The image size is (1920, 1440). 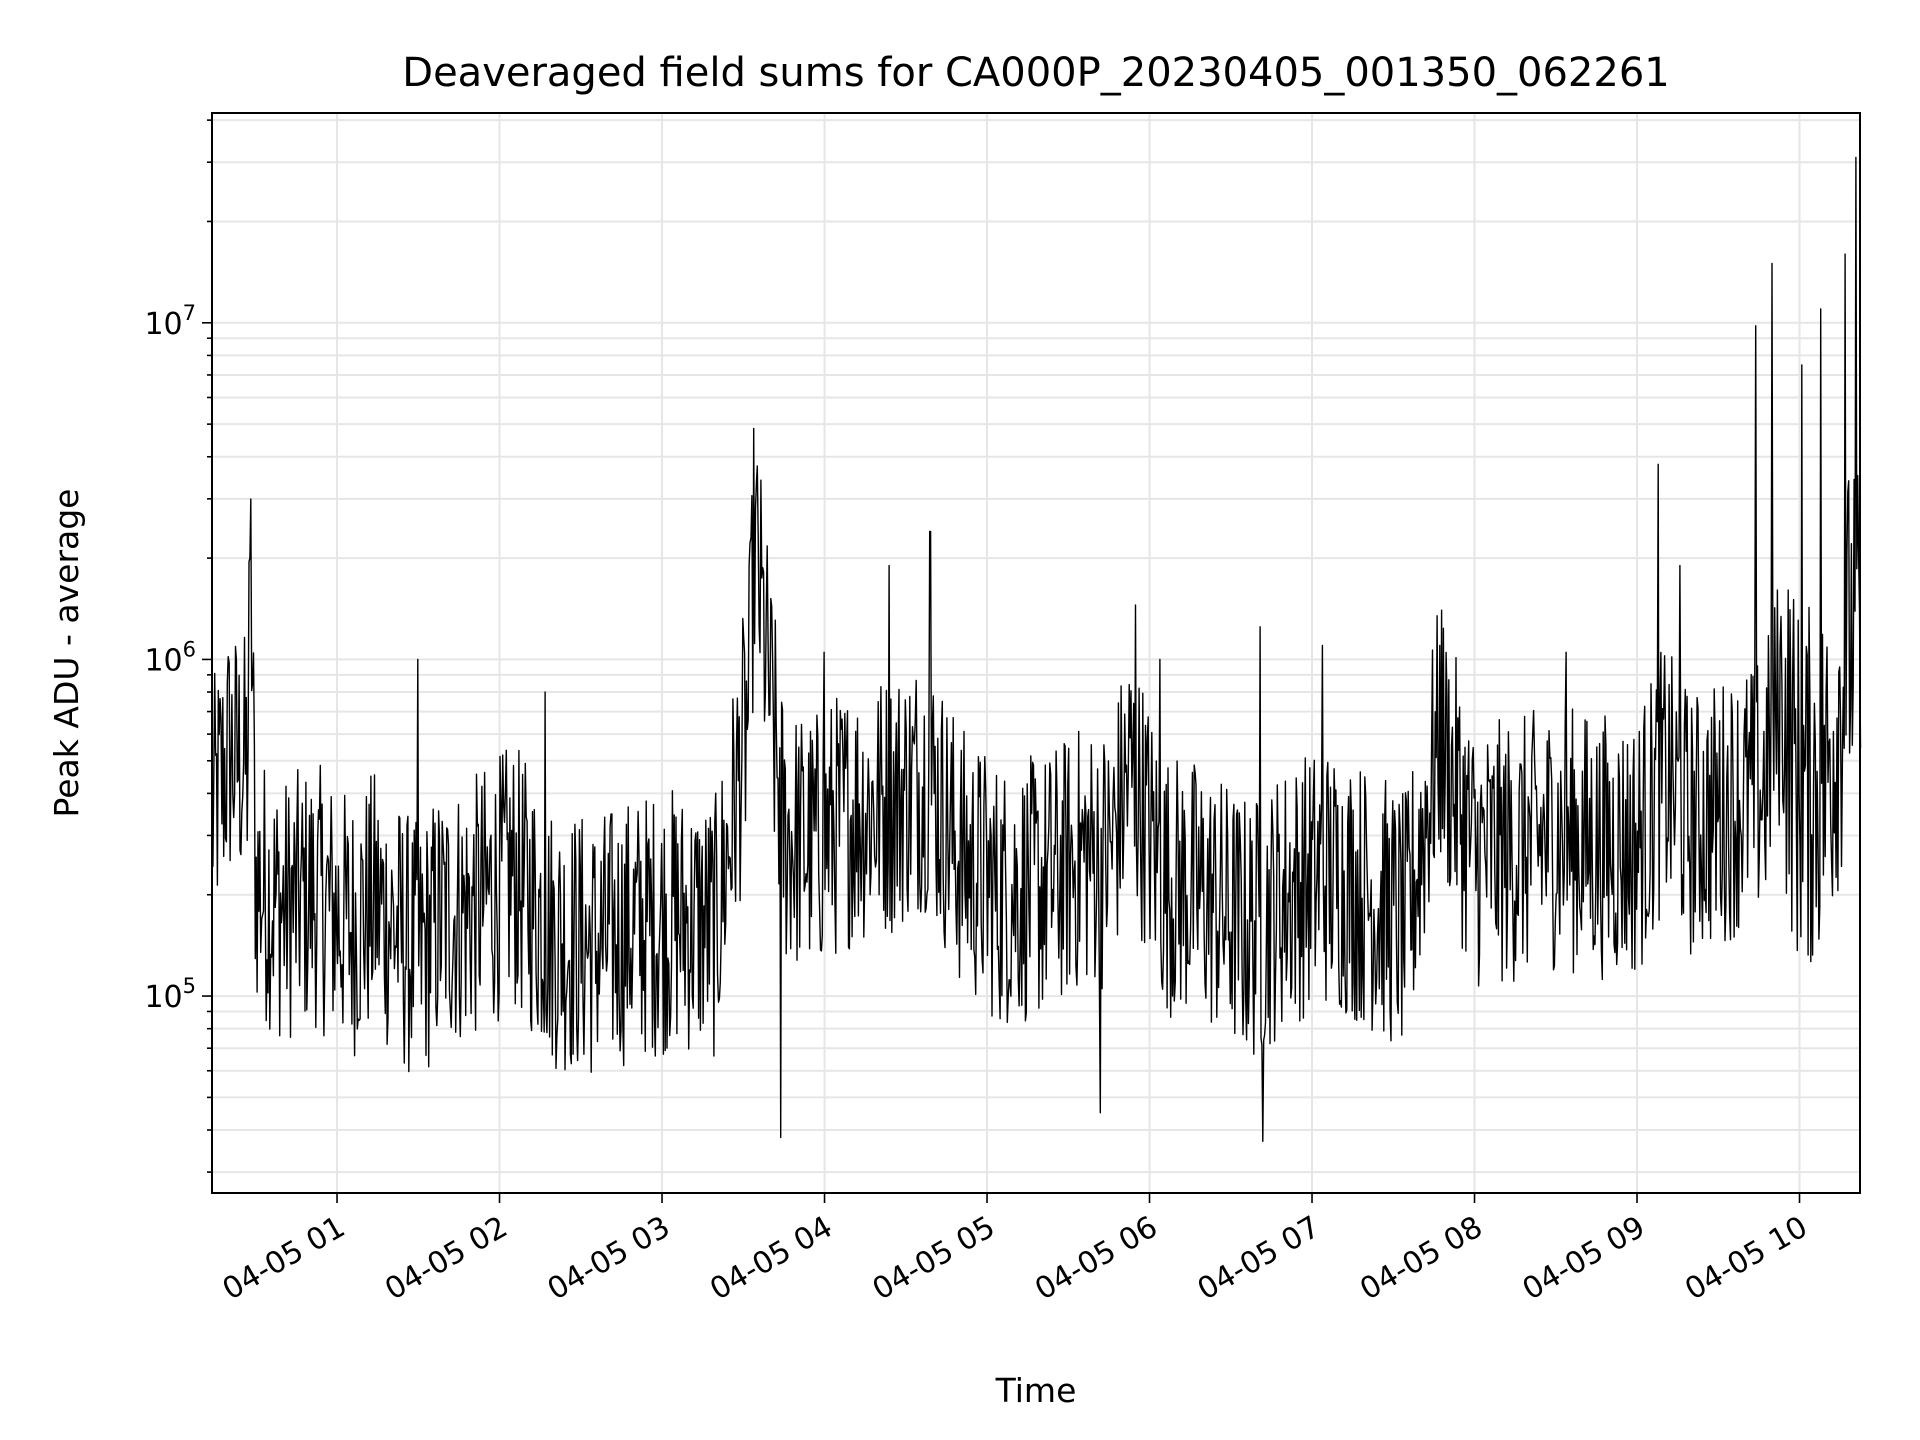 What do you see at coordinates (66, 653) in the screenshot?
I see `y-axis-label: Peak ADU - average` at bounding box center [66, 653].